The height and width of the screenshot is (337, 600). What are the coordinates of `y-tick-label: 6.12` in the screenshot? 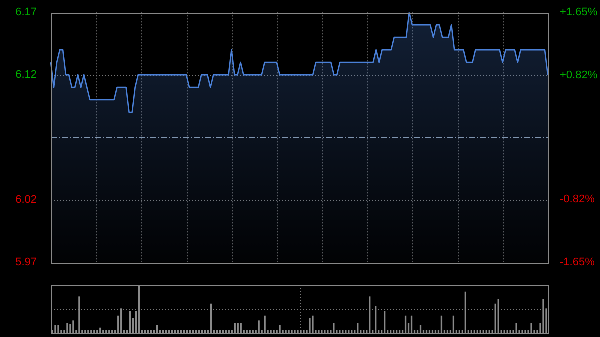 It's located at (26, 75).